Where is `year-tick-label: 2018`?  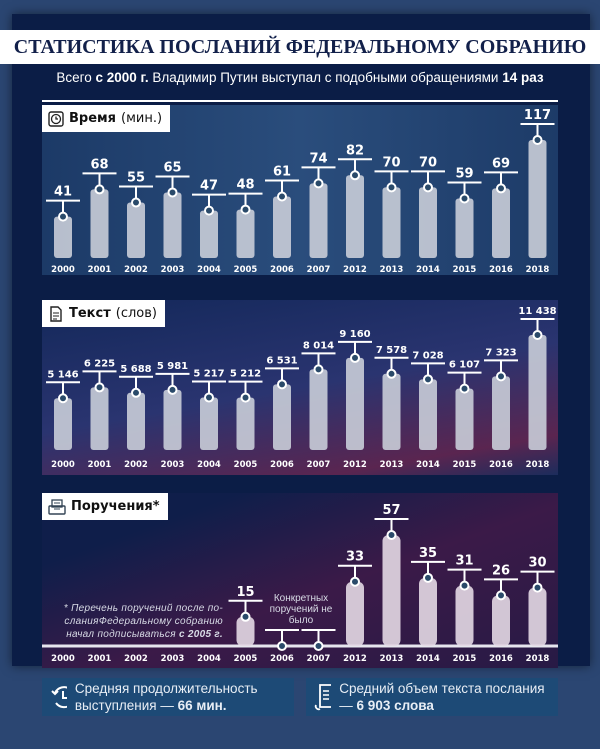
year-tick-label: 2018 is located at coordinates (538, 270).